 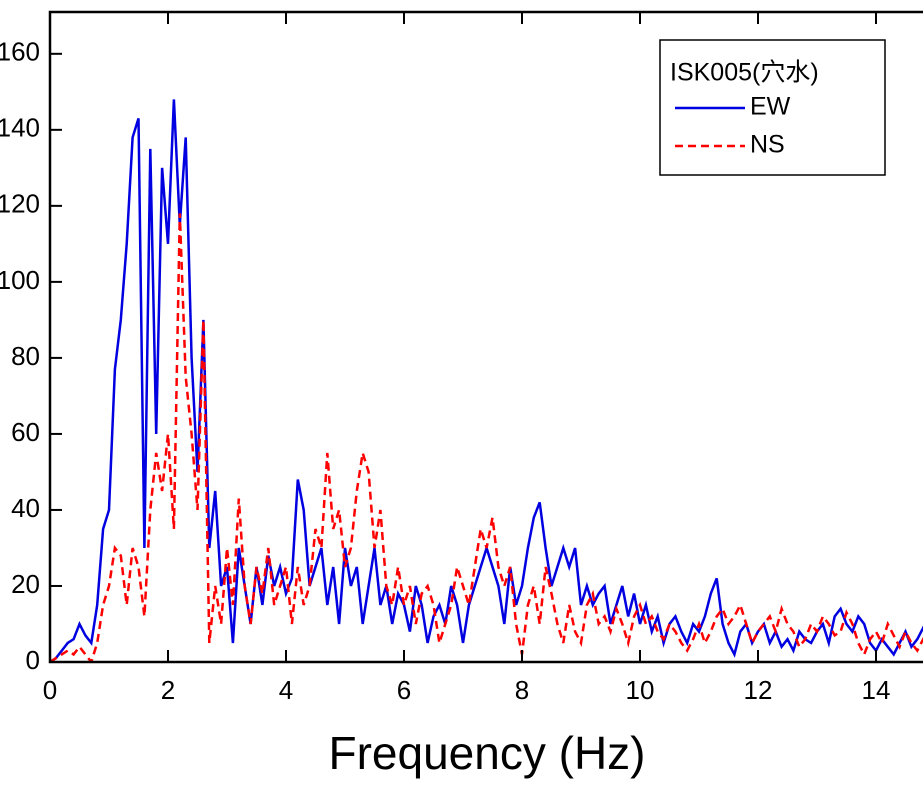 I want to click on legend-label: EW, so click(x=770, y=107).